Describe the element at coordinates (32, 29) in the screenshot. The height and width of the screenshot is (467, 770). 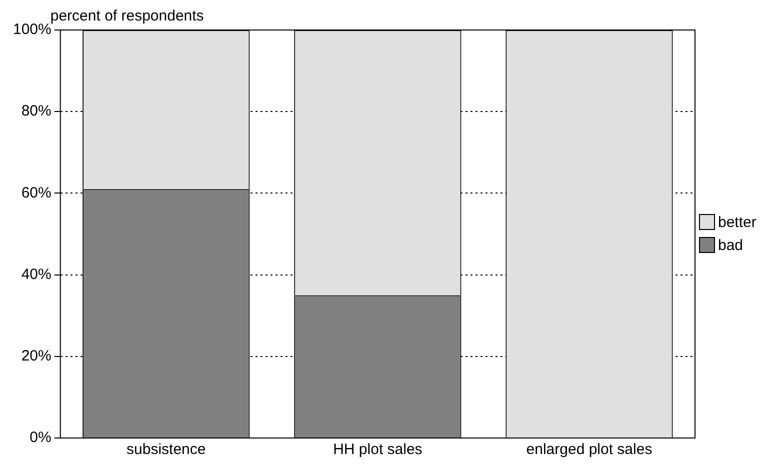
I see `y-tick-label: 100%` at that location.